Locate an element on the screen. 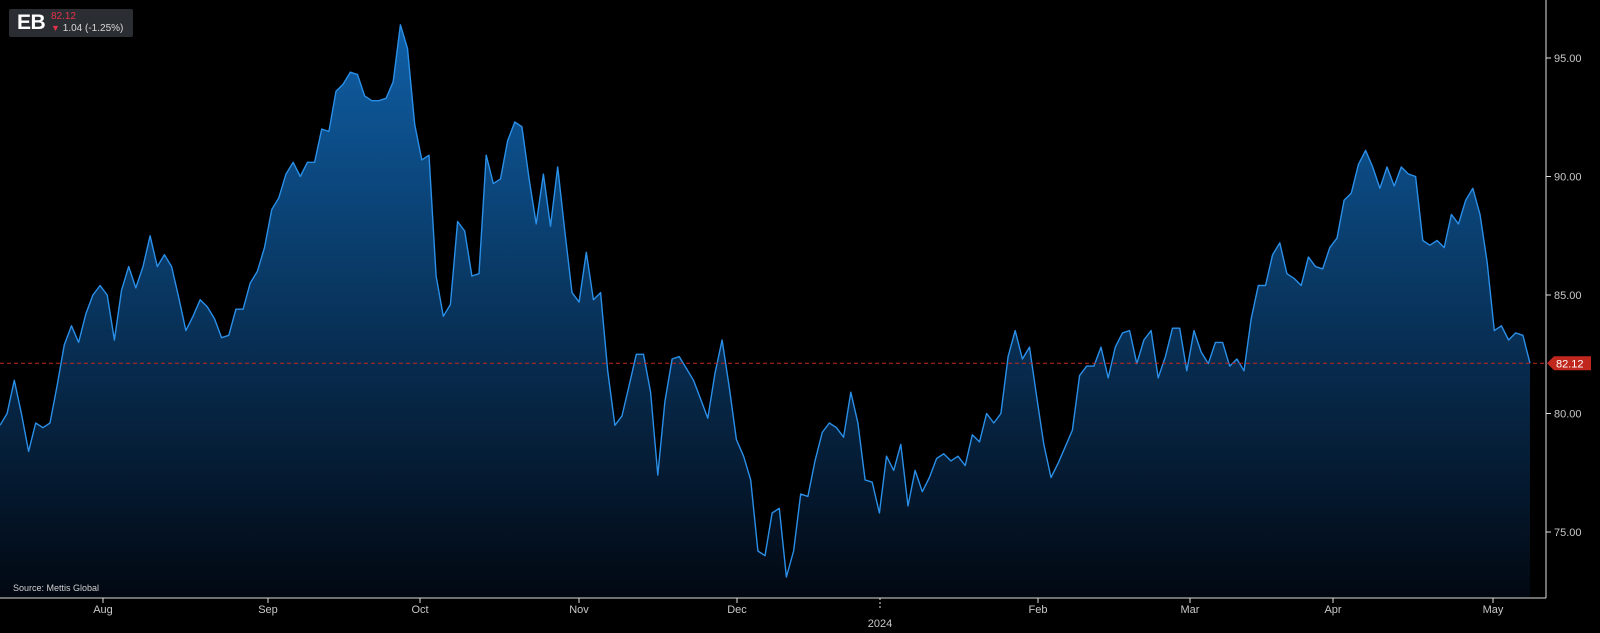  ticker-change-row: ▼ 1.04 (-1.25%) is located at coordinates (87, 28).